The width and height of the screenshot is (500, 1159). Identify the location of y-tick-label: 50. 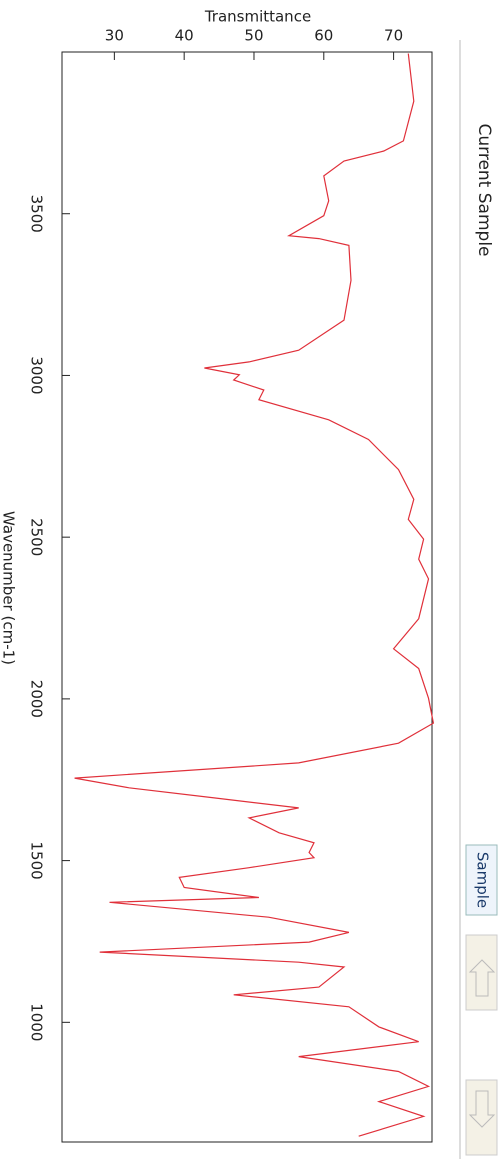
(253, 36).